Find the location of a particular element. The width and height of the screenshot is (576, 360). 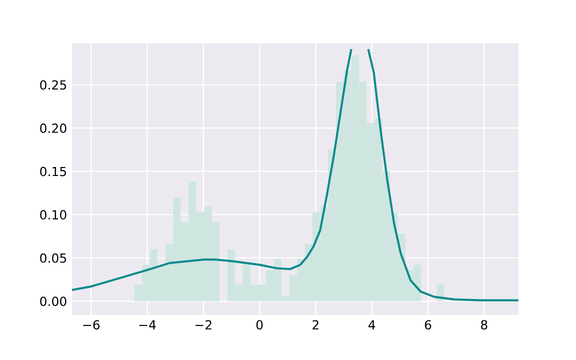

x-tick-label: −6 is located at coordinates (91, 325).